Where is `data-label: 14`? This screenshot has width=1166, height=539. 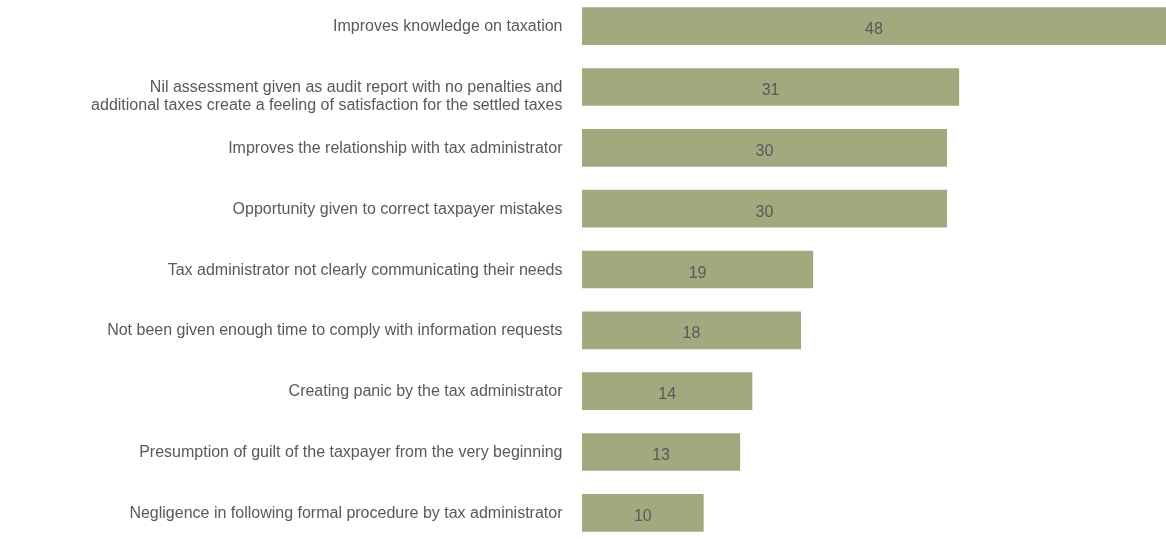 data-label: 14 is located at coordinates (667, 394).